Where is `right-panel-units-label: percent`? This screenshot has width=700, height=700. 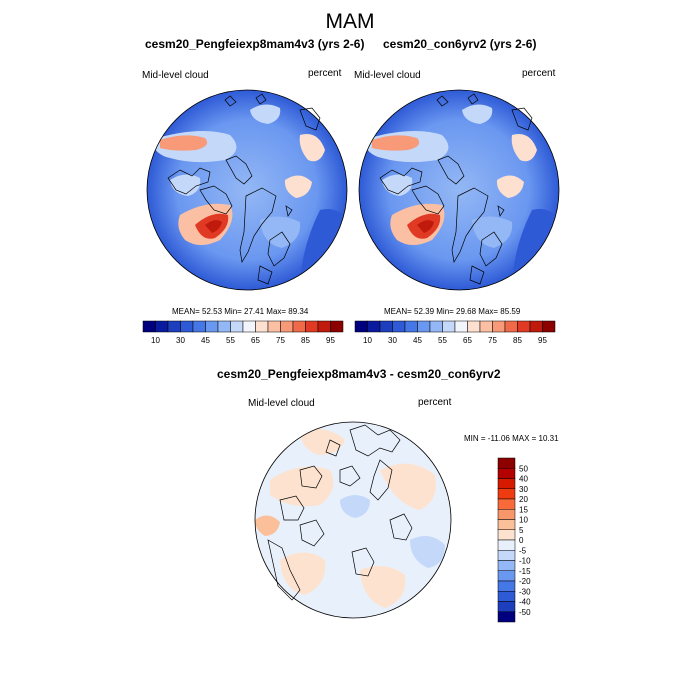 right-panel-units-label: percent is located at coordinates (539, 73).